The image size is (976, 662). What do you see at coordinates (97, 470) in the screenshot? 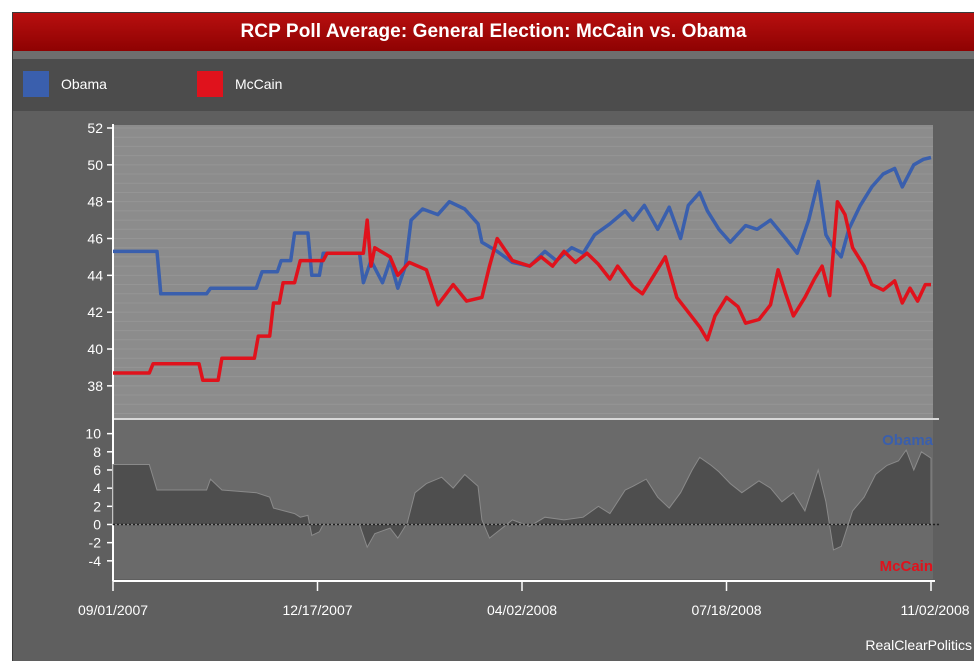
I see `y-tick-label-spread: 6` at bounding box center [97, 470].